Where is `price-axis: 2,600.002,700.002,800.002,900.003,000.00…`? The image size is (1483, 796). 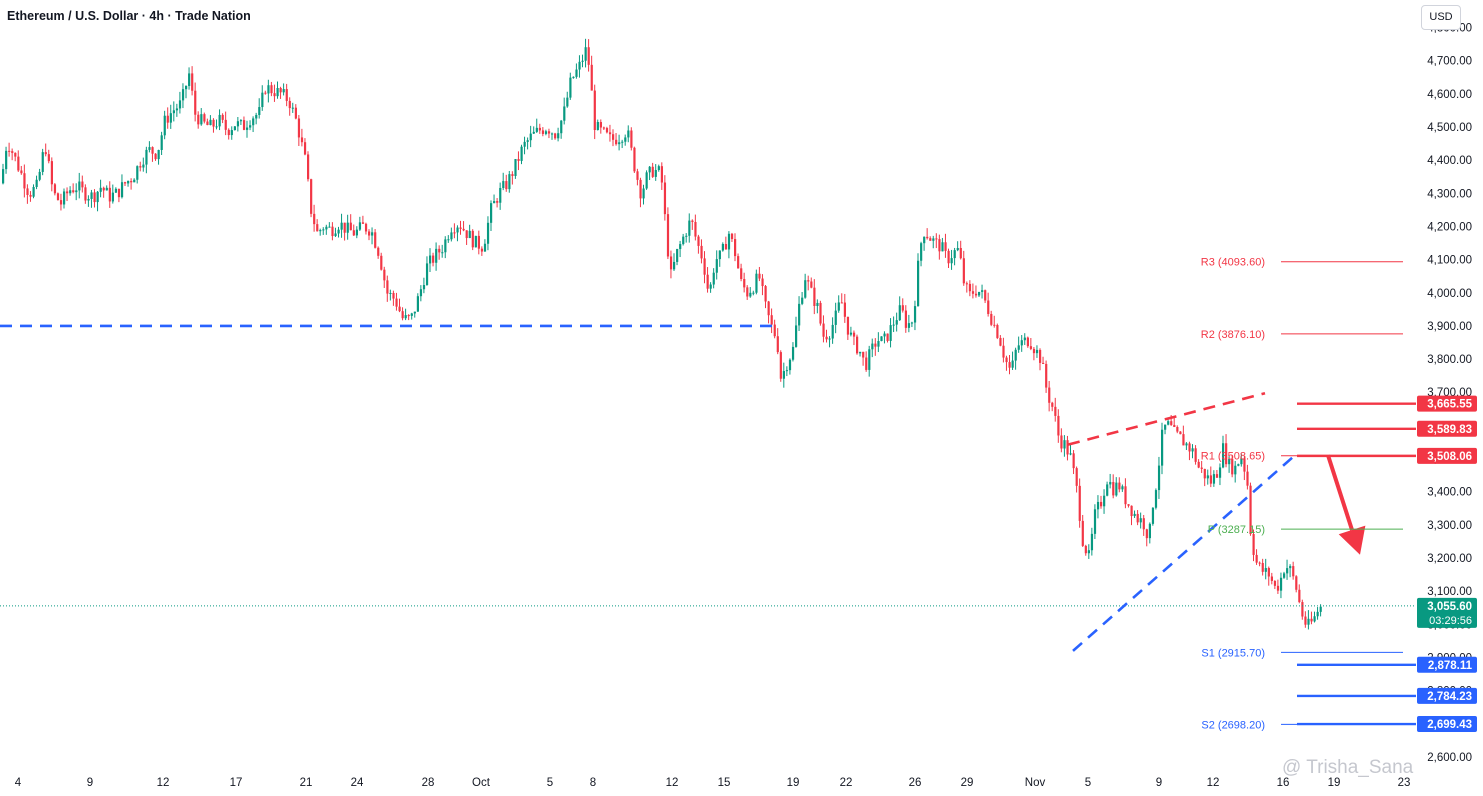 price-axis: 2,600.002,700.002,800.002,900.003,000.00… is located at coordinates (1449, 393).